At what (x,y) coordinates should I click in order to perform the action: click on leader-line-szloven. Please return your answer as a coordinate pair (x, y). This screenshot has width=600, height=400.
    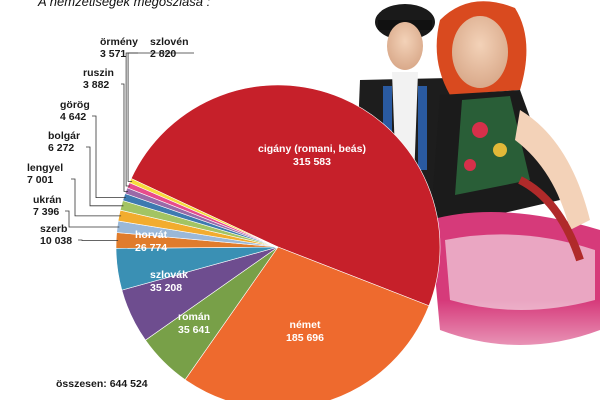
    Looking at the image, I should click on (160, 117).